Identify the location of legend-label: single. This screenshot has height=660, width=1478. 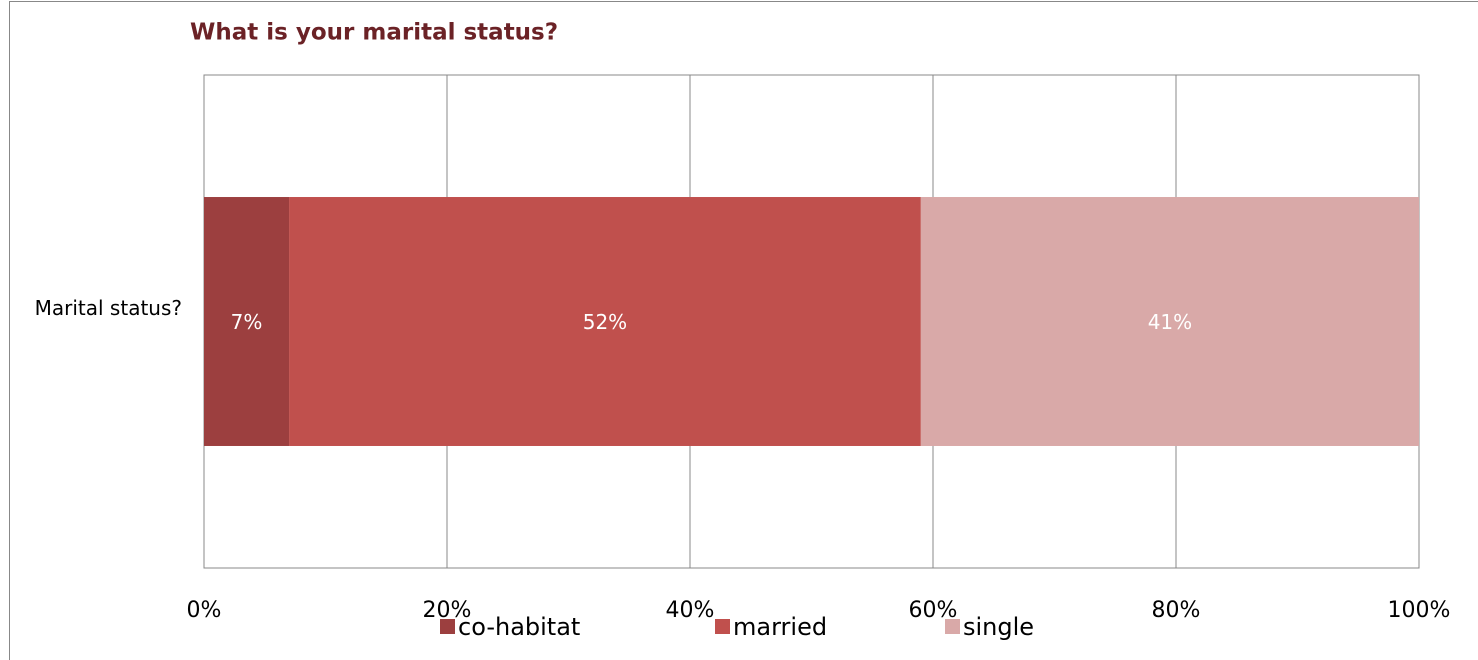
(998, 627).